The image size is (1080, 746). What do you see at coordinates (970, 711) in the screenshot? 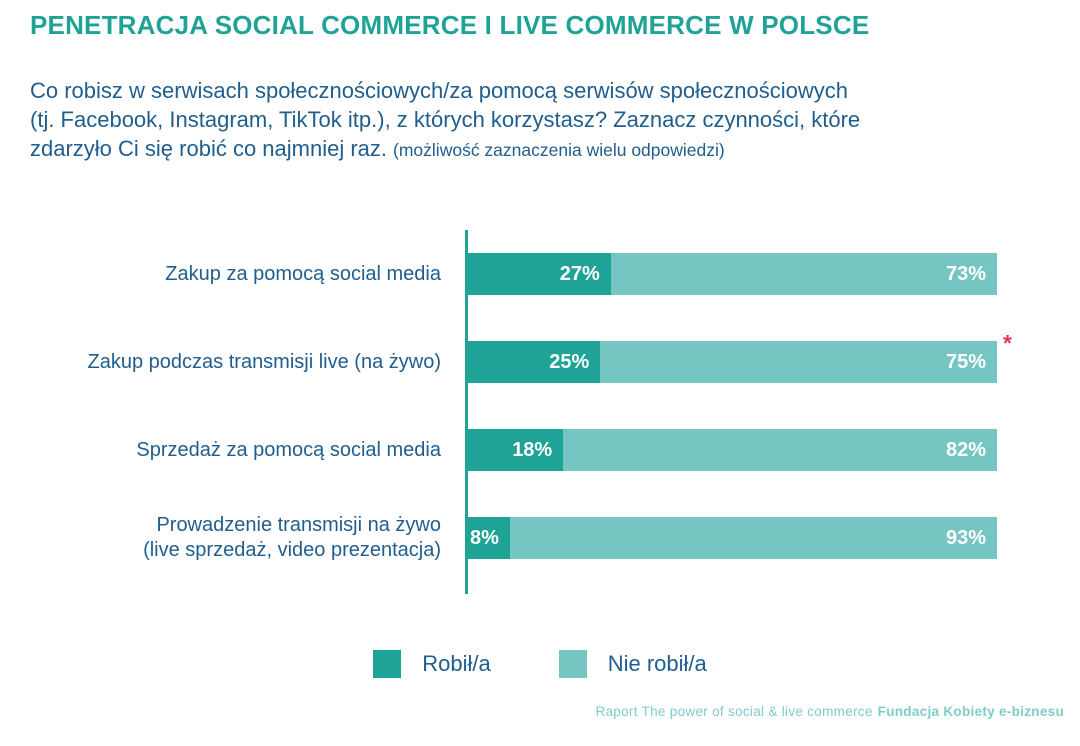
I see `source-credit-org: Fundacja Kobiety e-biznesu` at bounding box center [970, 711].